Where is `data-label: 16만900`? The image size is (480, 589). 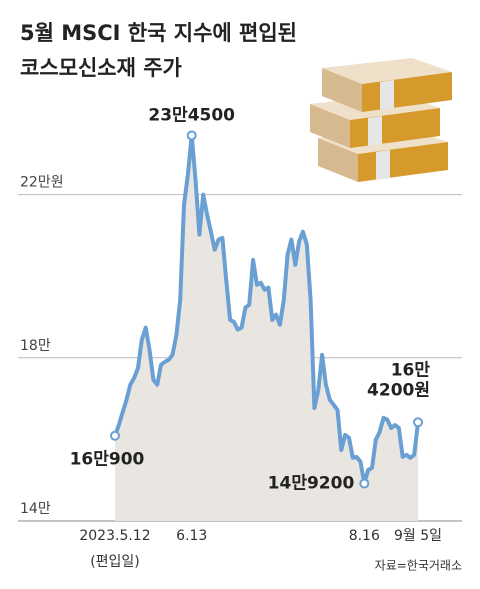 data-label: 16만900 is located at coordinates (107, 460).